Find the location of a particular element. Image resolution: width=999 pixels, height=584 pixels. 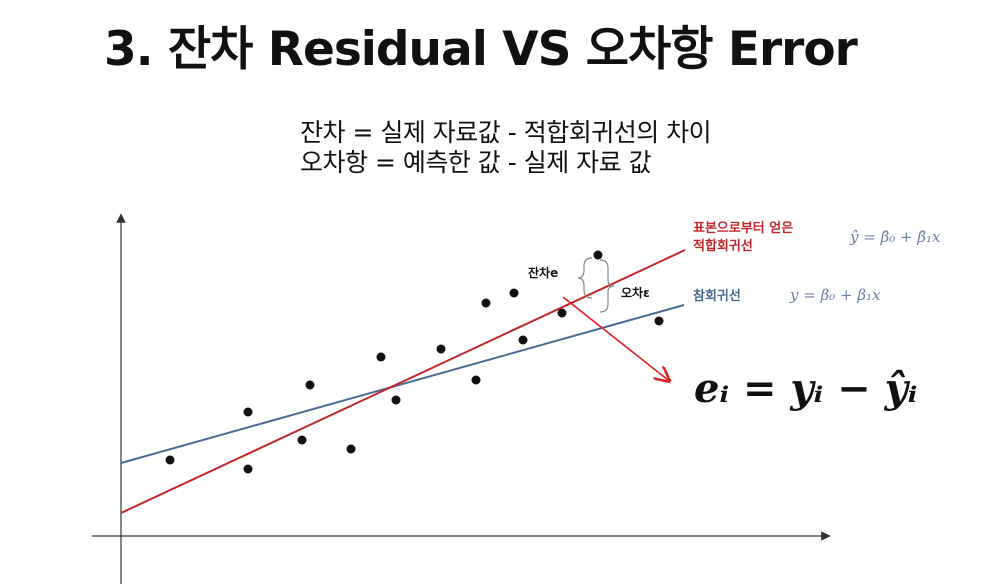

residual-formula: eᵢ = yᵢ − ŷᵢ is located at coordinates (805, 388).